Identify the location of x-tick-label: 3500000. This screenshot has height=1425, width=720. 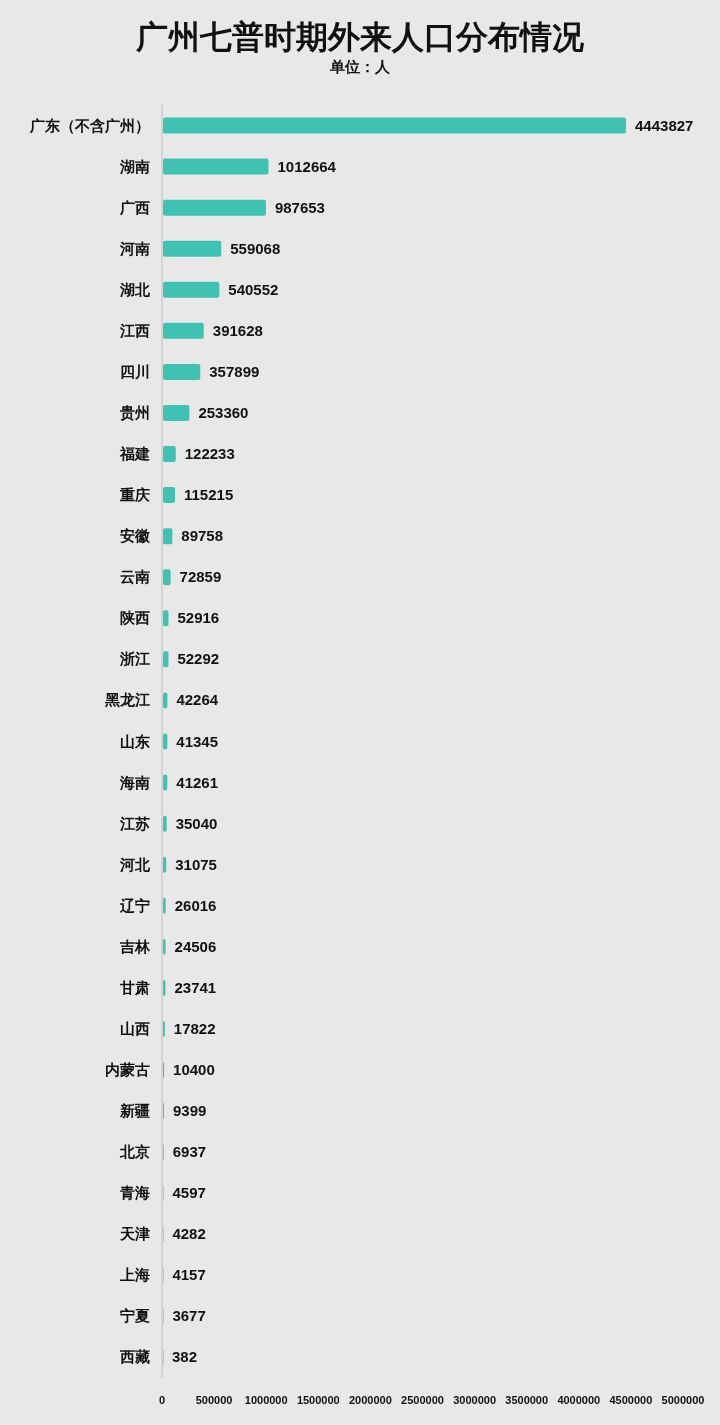
(527, 1400).